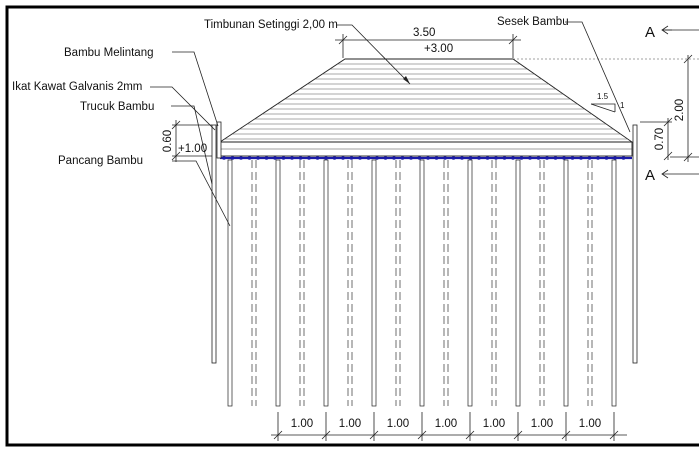 The image size is (699, 451). What do you see at coordinates (117, 107) in the screenshot?
I see `label-trucuk-bambu: Trucuk Bambu` at bounding box center [117, 107].